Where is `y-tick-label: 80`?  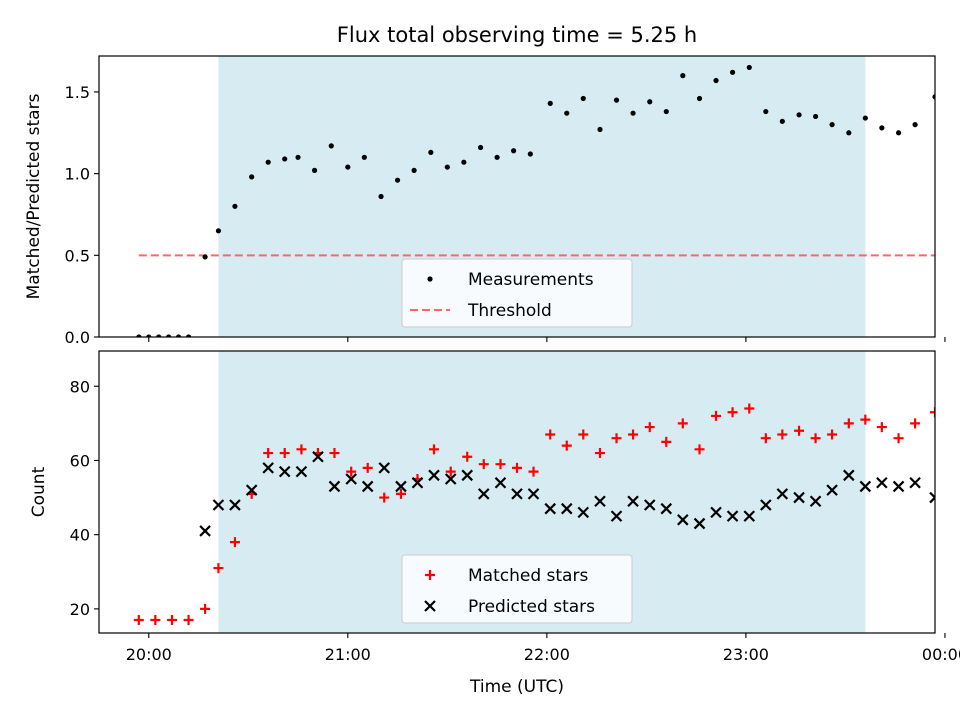
y-tick-label: 80 is located at coordinates (80, 386).